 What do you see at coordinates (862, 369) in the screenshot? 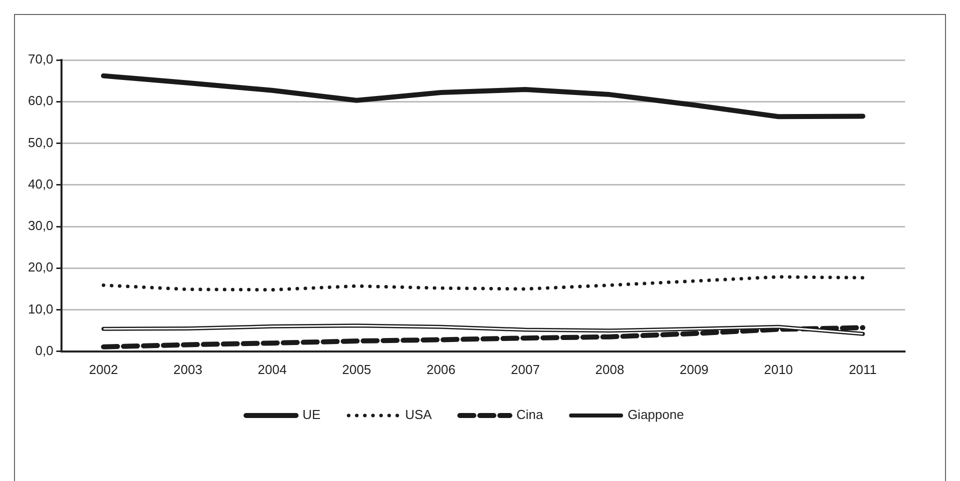
I see `x-tick-label: 2011` at bounding box center [862, 369].